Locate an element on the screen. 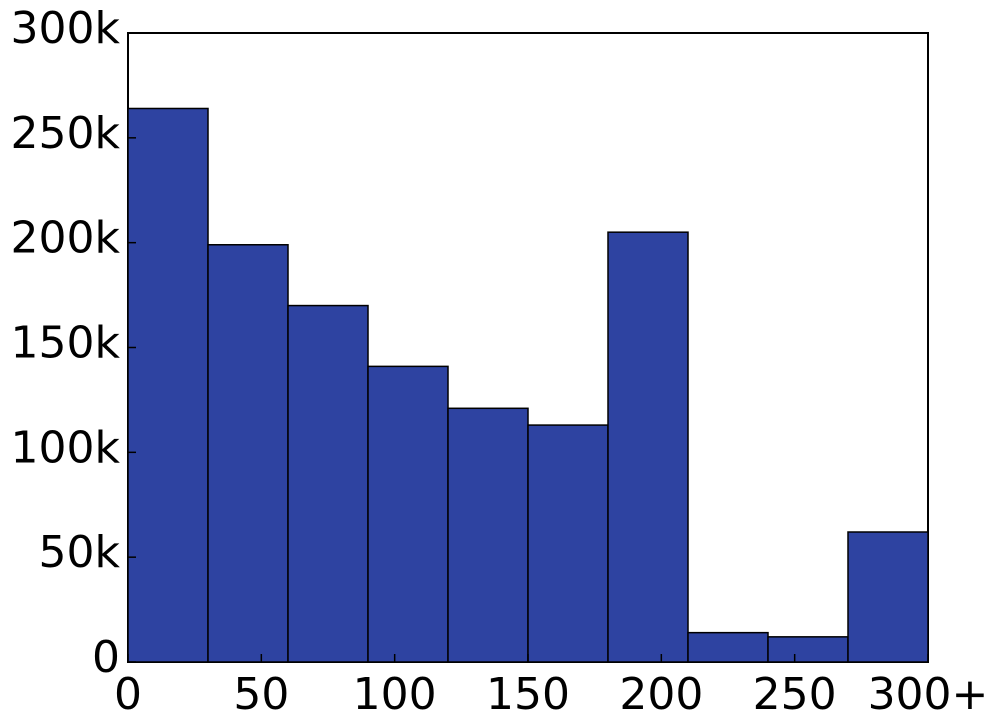 Image resolution: width=990 pixels, height=717 pixels. y-tick-label: 50k is located at coordinates (80, 552).